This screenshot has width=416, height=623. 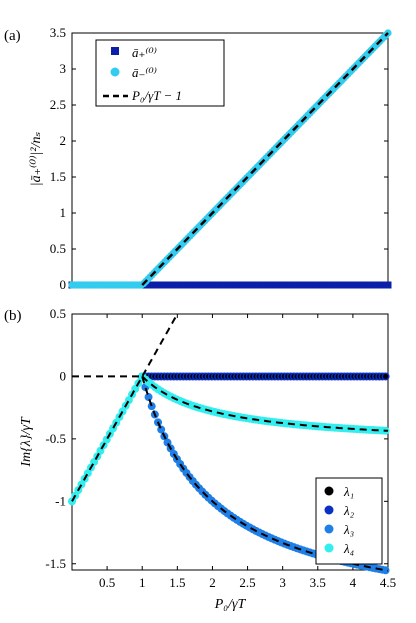 What do you see at coordinates (115, 72) in the screenshot?
I see `legend-circle-marker` at bounding box center [115, 72].